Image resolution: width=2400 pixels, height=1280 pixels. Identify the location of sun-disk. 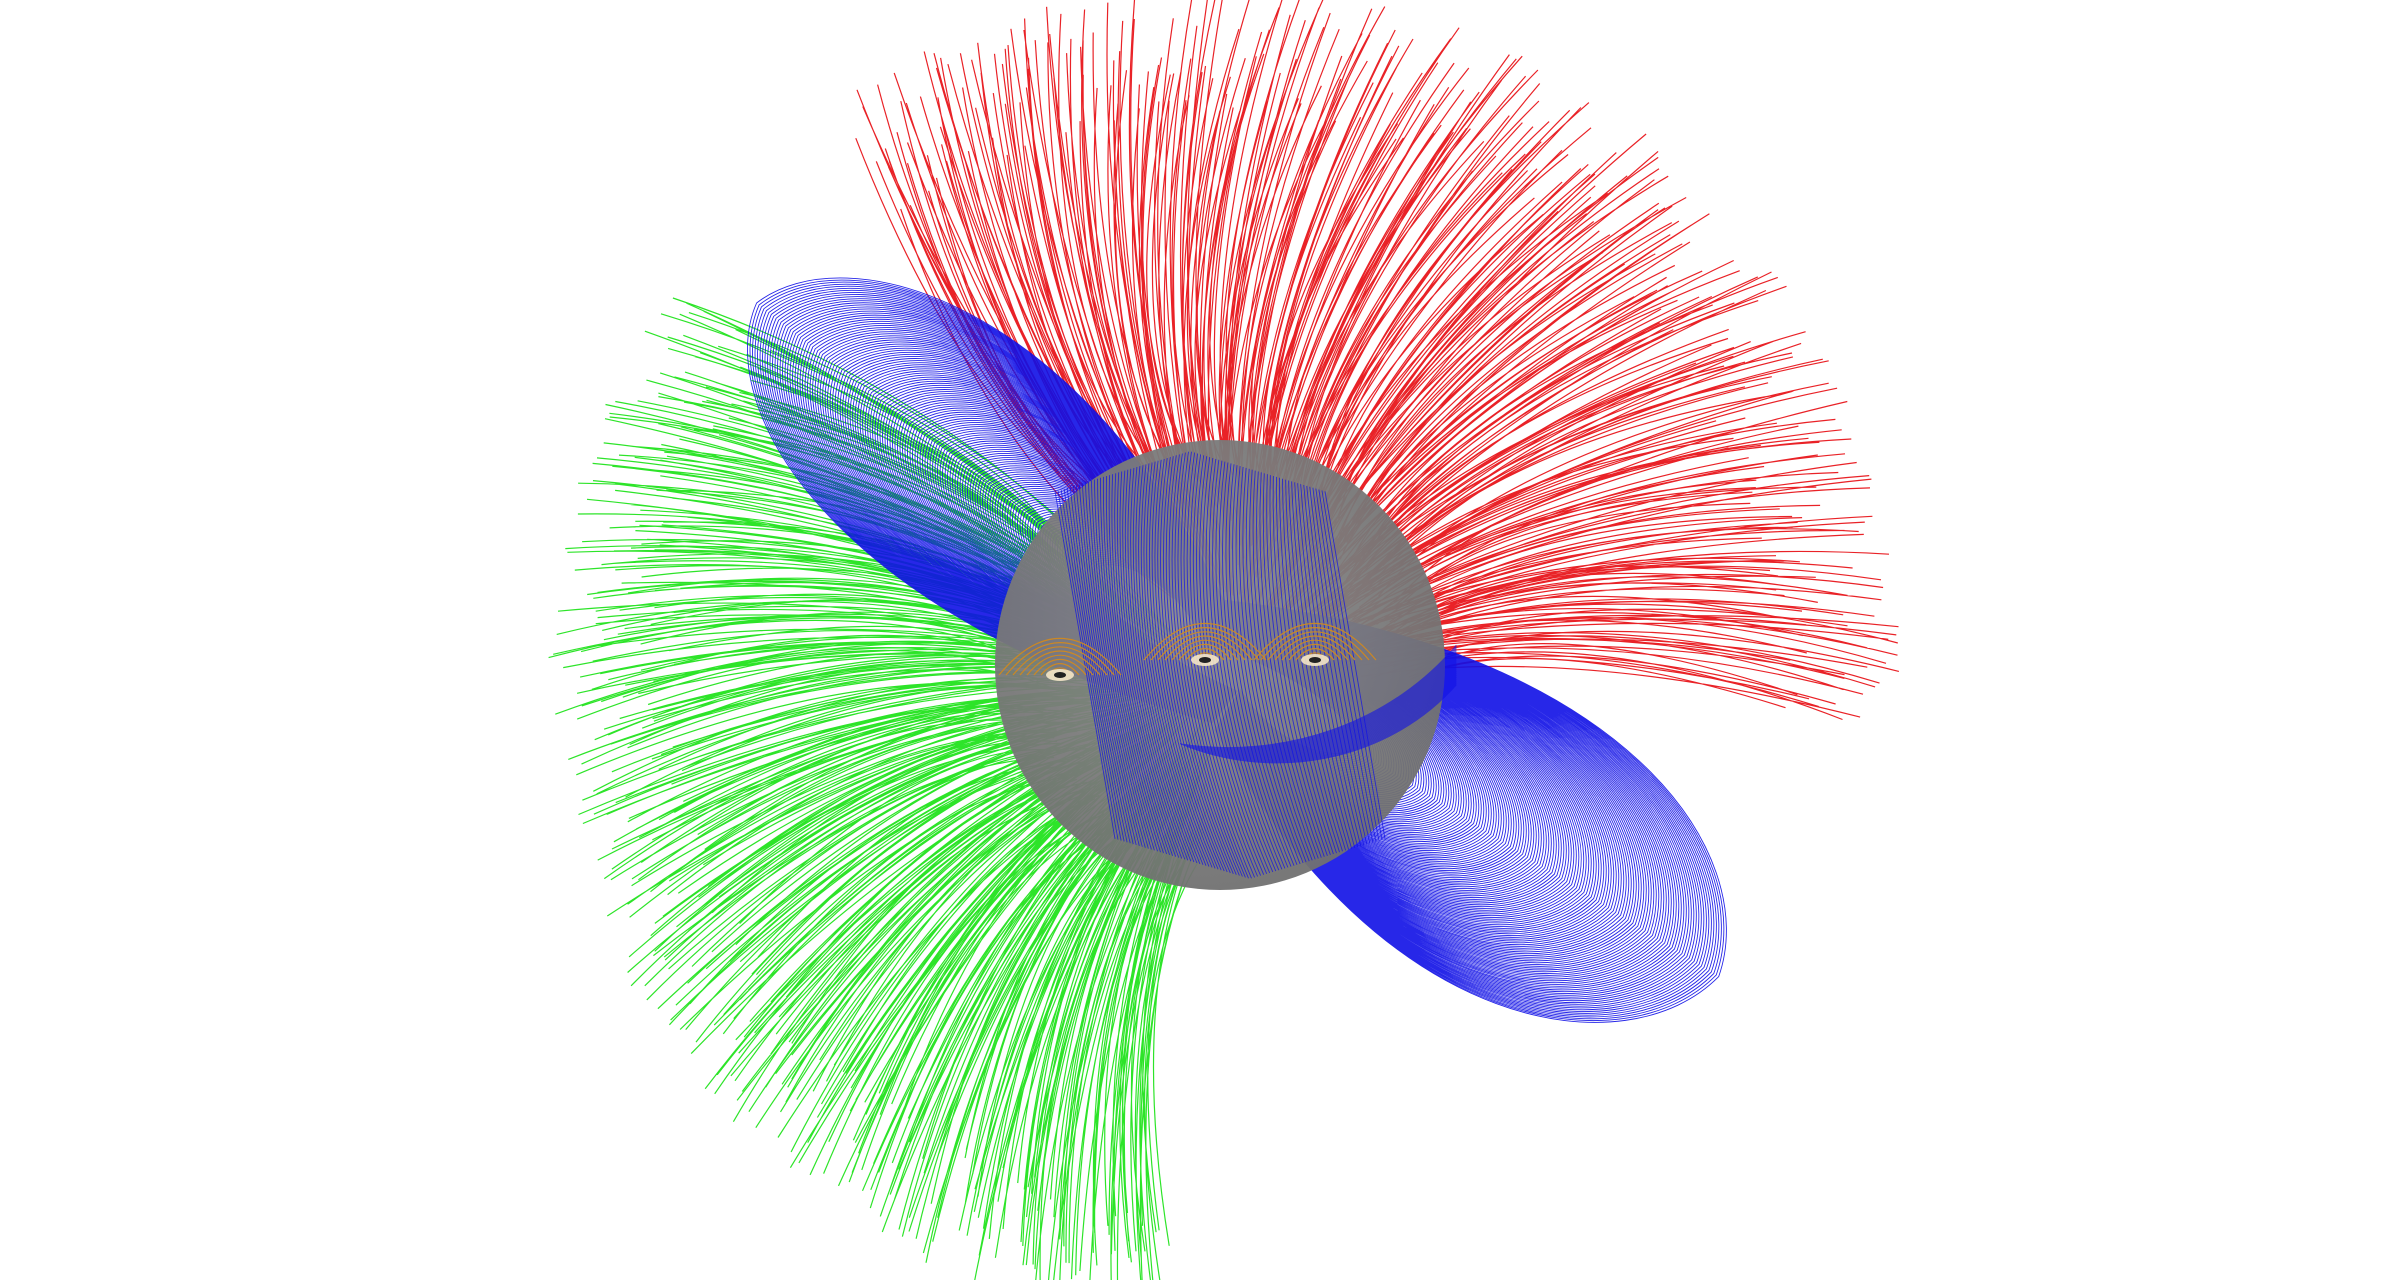
(1220, 665).